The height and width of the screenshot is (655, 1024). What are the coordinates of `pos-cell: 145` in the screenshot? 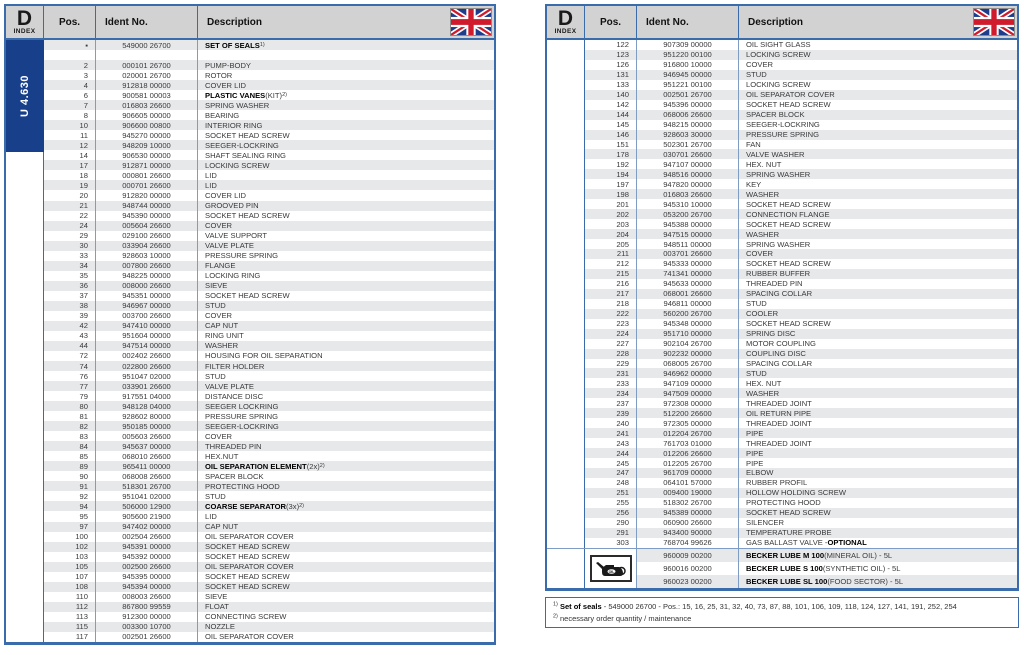 It's located at (611, 124).